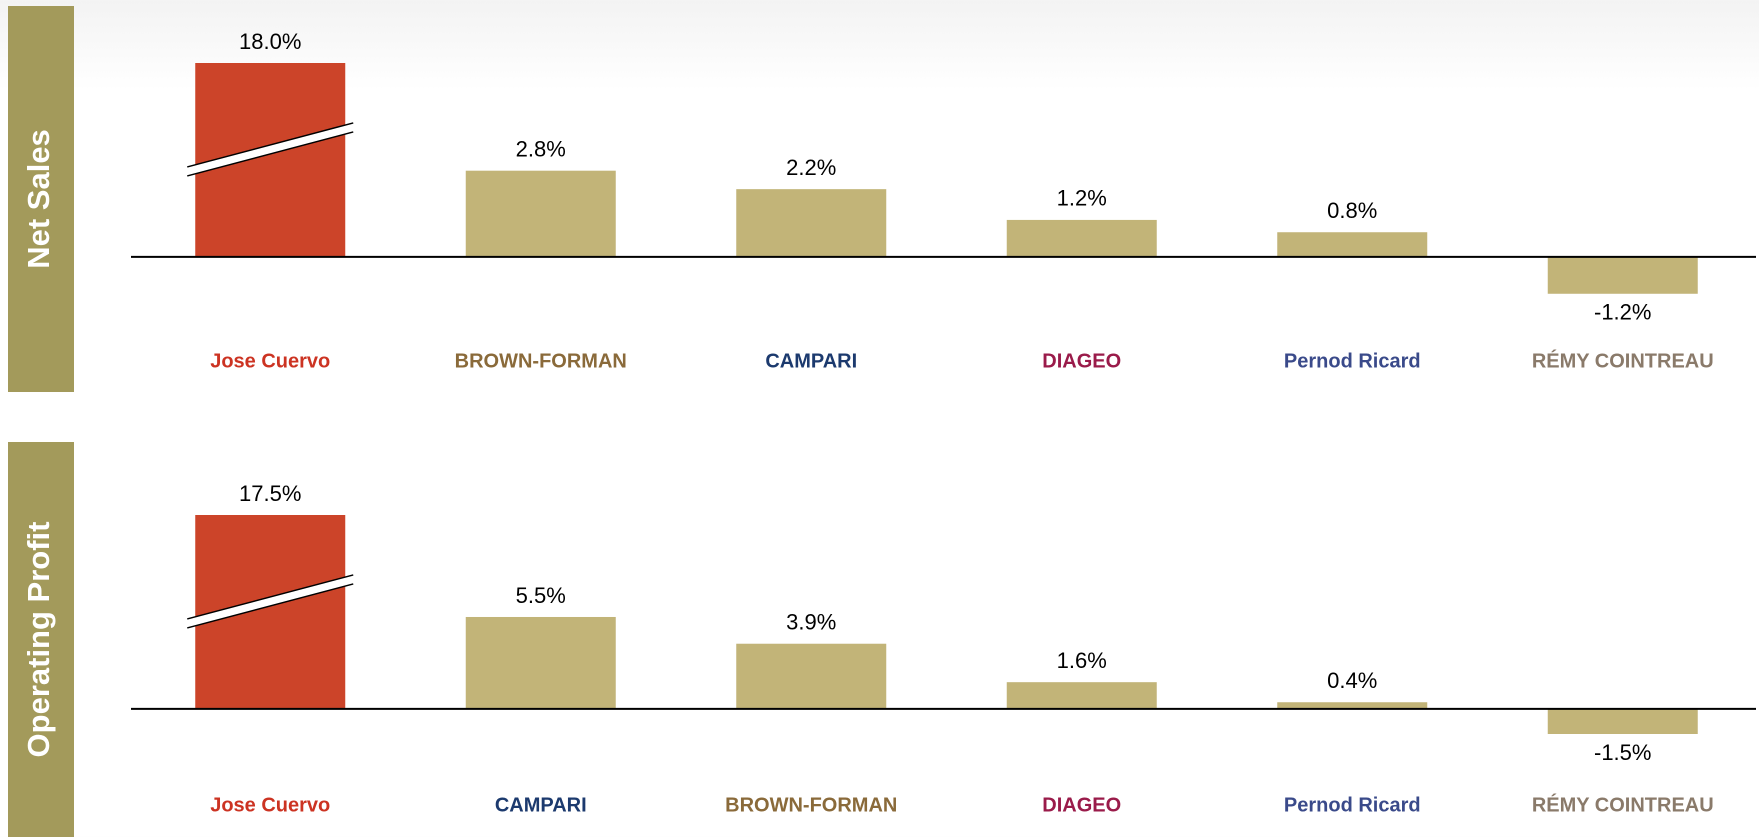 The height and width of the screenshot is (837, 1759). I want to click on chart-title: Net Sales, so click(38, 199).